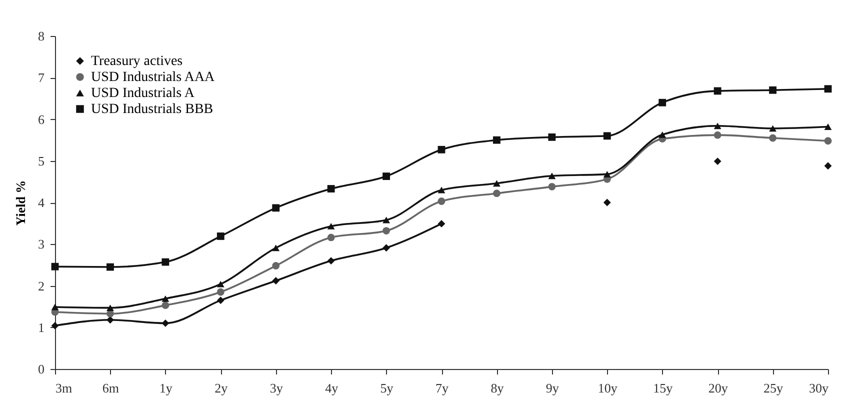 This screenshot has height=416, width=866. Describe the element at coordinates (137, 61) in the screenshot. I see `legend-label: Treasury actives` at that location.